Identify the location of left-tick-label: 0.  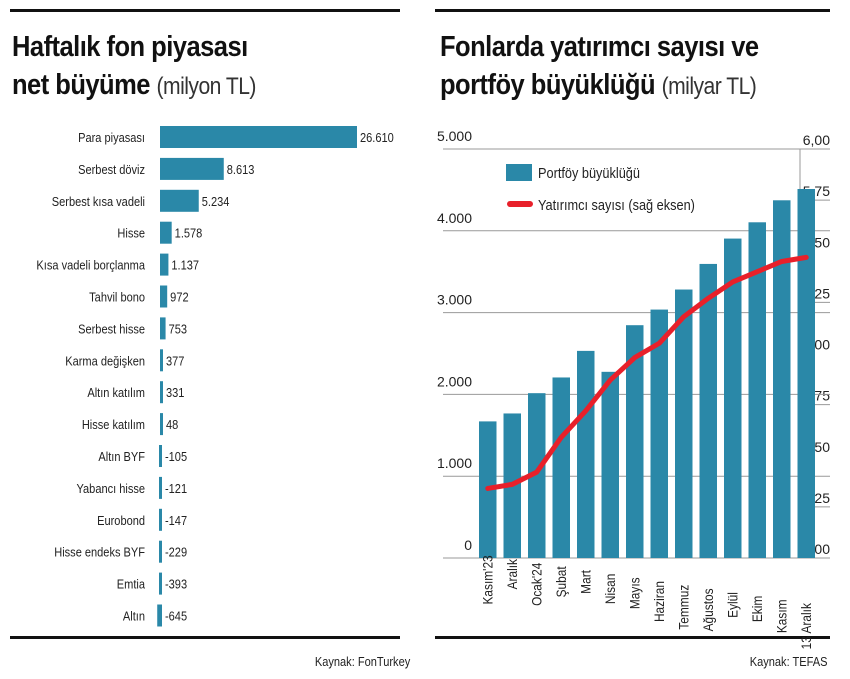
(468, 545).